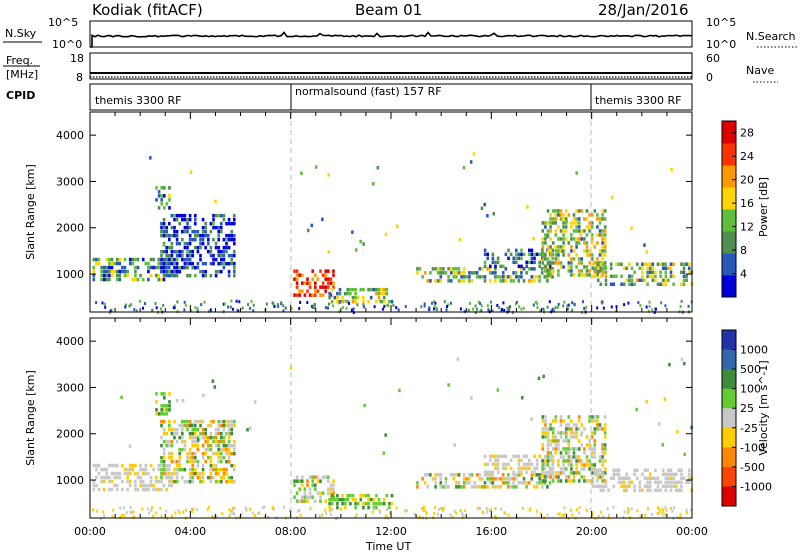 This screenshot has width=800, height=554. What do you see at coordinates (291, 531) in the screenshot?
I see `x-tick-label: 08:00` at bounding box center [291, 531].